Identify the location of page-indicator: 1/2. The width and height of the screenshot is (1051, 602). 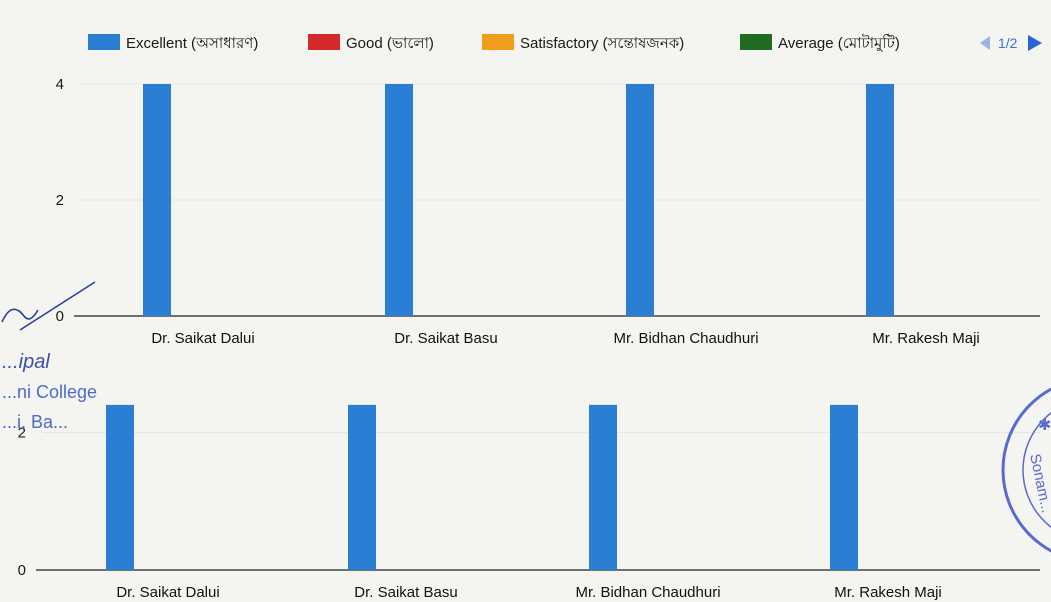
(1008, 43).